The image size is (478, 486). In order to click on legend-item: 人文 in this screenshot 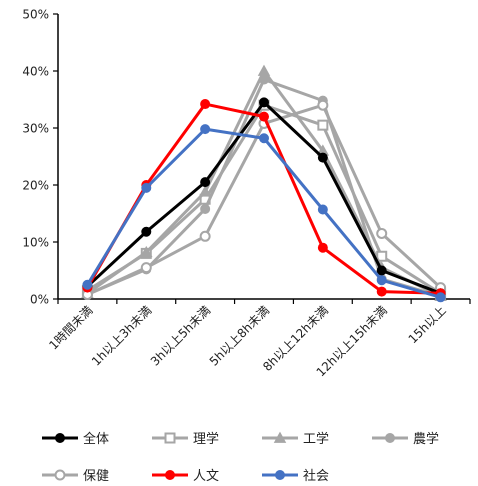, I will do `click(185, 476)`.